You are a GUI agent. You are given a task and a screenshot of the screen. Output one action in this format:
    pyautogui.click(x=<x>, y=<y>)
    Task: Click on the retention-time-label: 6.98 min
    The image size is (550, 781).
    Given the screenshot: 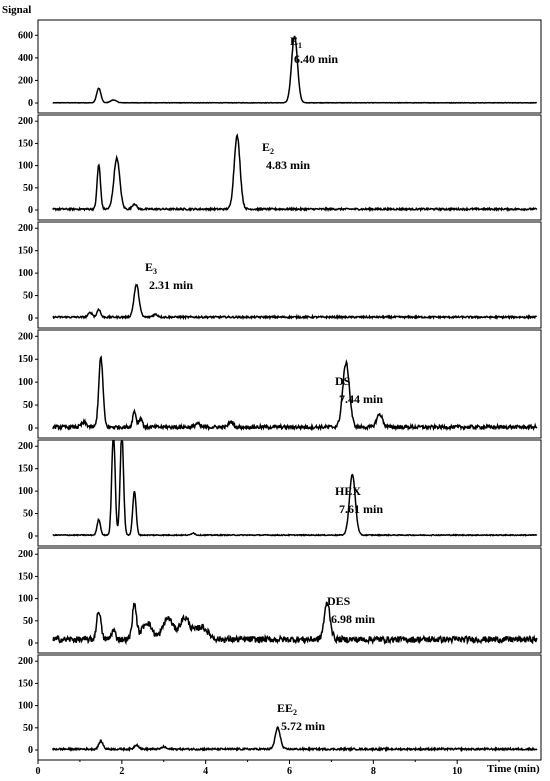 What is the action you would take?
    pyautogui.click(x=353, y=619)
    